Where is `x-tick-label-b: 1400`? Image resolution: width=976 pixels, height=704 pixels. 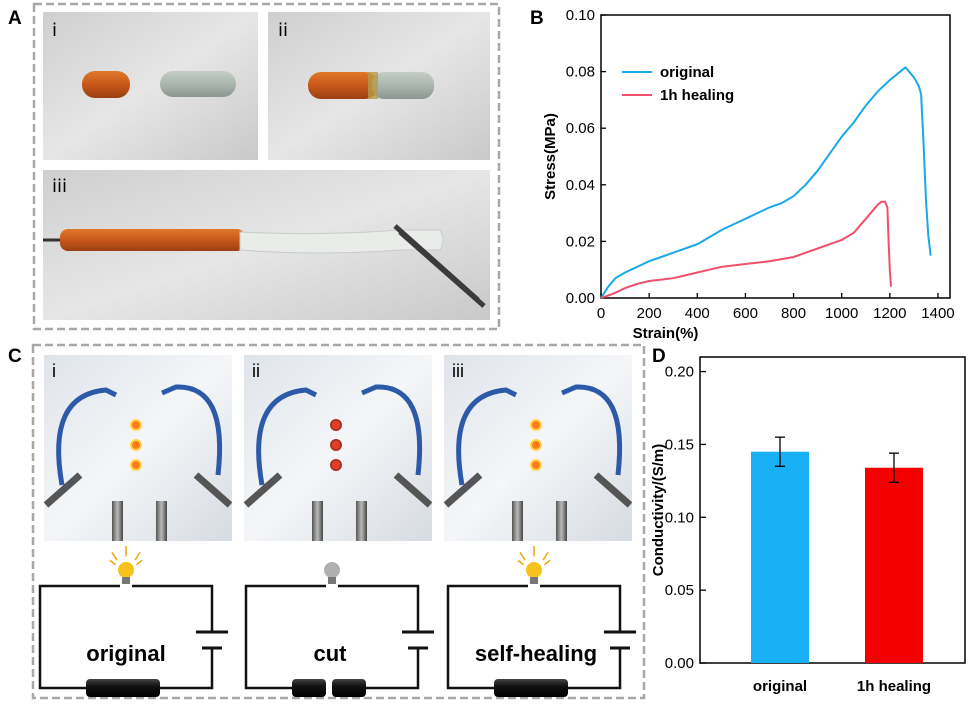 x-tick-label-b: 1400 is located at coordinates (937, 313).